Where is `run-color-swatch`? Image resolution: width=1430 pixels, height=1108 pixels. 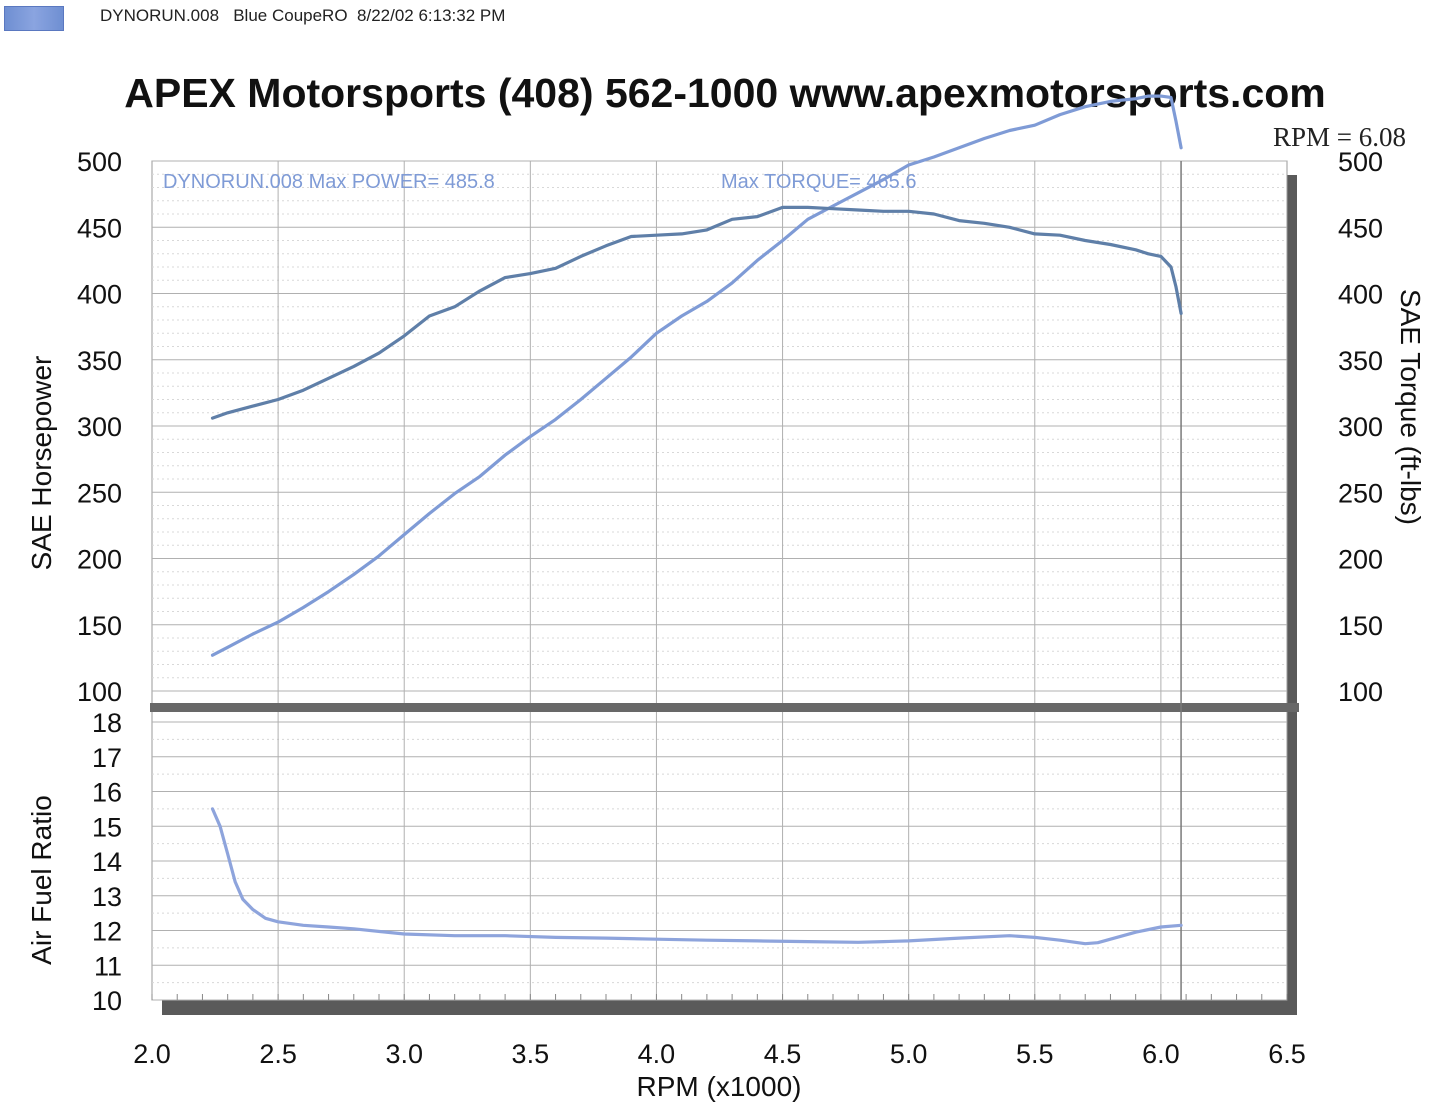
run-color-swatch is located at coordinates (34, 18).